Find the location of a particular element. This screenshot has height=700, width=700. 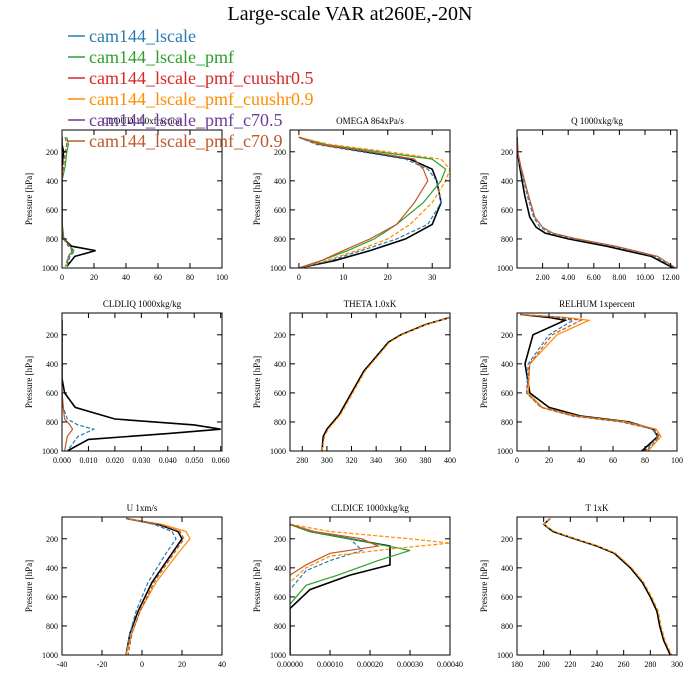

x-tick-label: 360 is located at coordinates (401, 460).